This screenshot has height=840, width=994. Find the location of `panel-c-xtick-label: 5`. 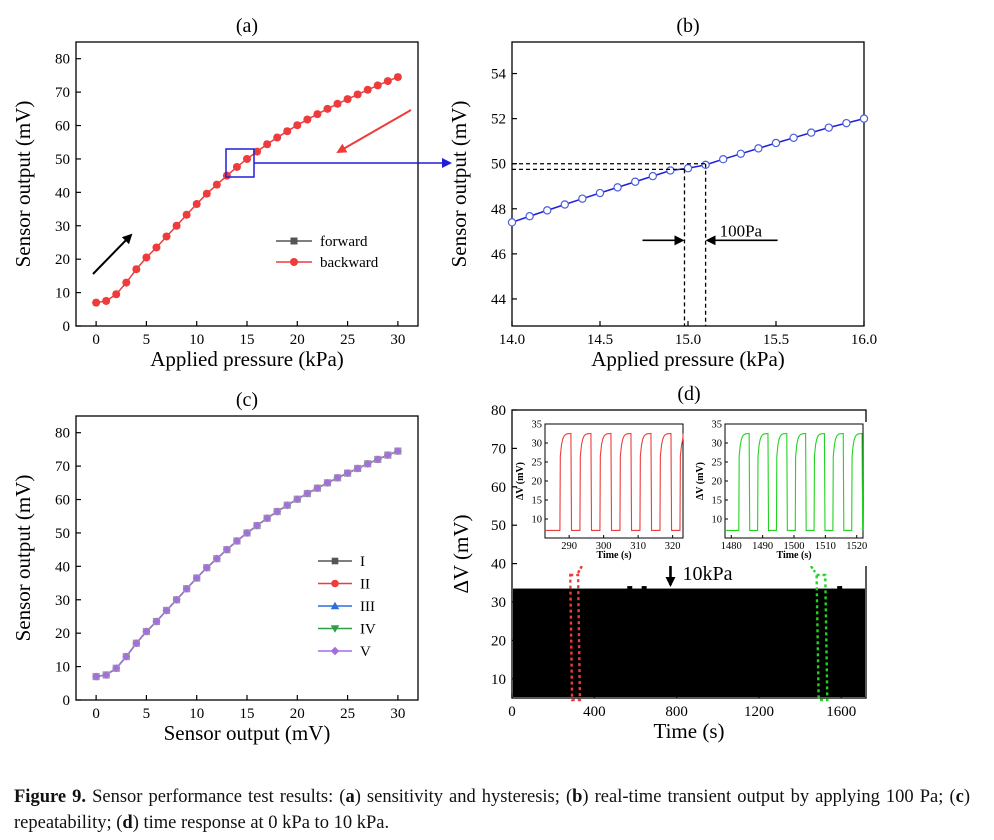

panel-c-xtick-label: 5 is located at coordinates (147, 714).